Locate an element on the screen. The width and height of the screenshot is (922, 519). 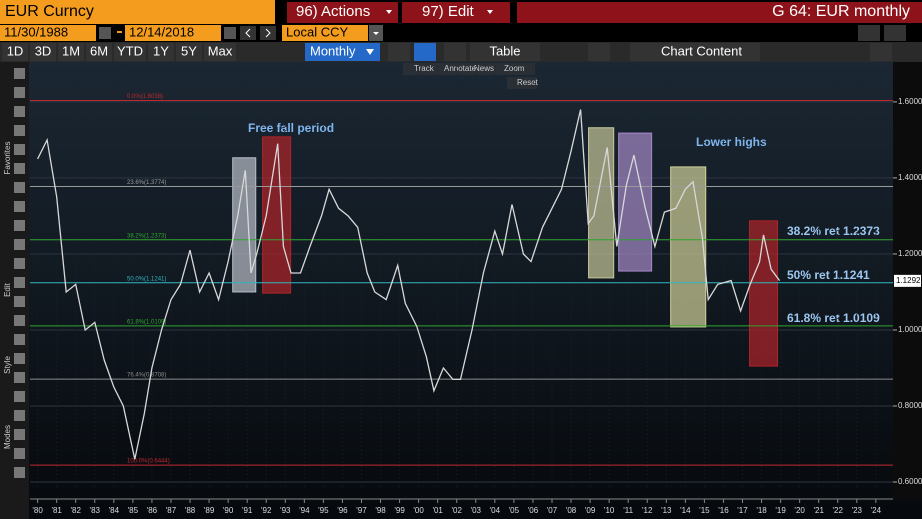
range-label: Max is located at coordinates (220, 50).